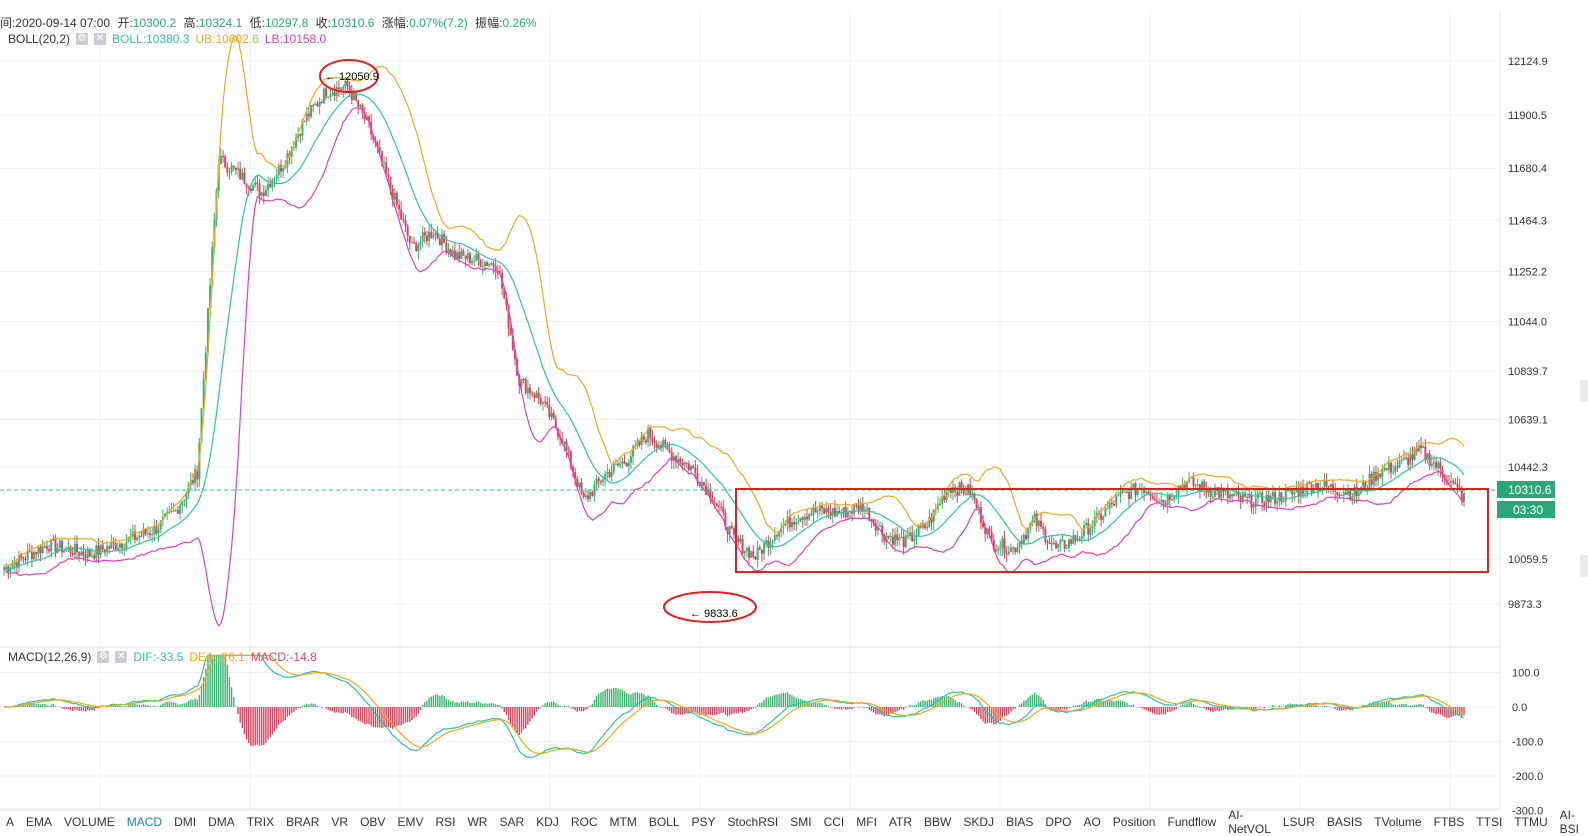 The image size is (1588, 836). What do you see at coordinates (39, 822) in the screenshot?
I see `indicator-tab-ema: EMA` at bounding box center [39, 822].